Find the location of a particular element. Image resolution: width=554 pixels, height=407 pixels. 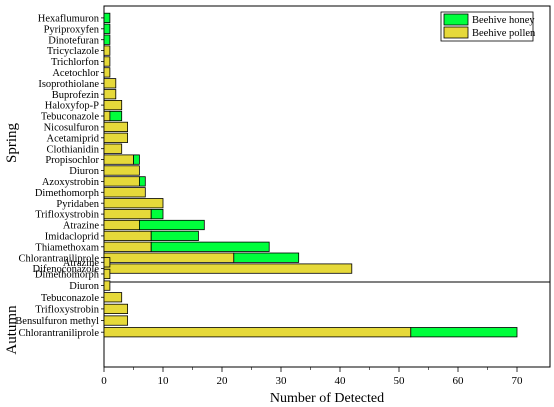

bar-honey-spring-atrazine is located at coordinates (171, 225).